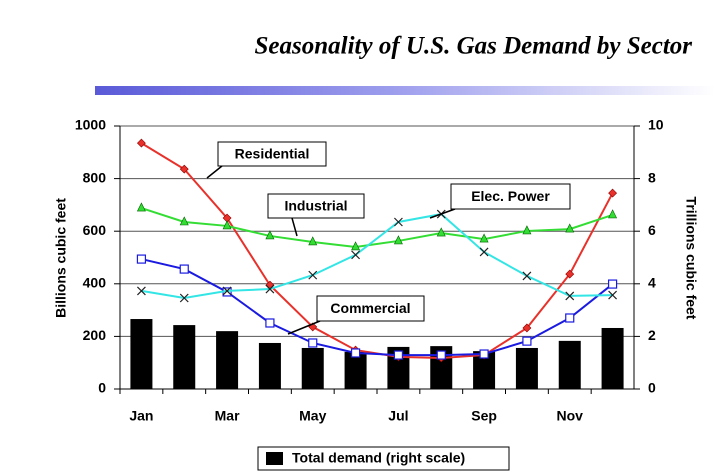  I want to click on legend-swatch, so click(274, 458).